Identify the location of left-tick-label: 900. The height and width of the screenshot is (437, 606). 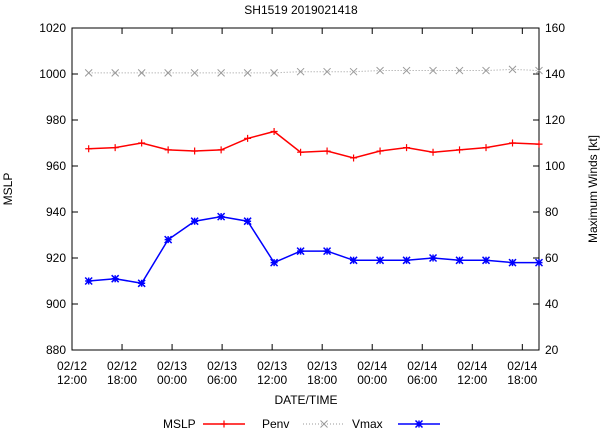
(56, 304).